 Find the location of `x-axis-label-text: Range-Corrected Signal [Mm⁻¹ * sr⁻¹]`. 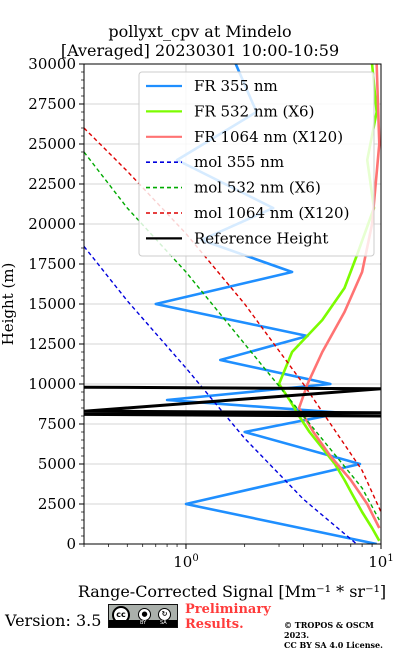

x-axis-label-text: Range-Corrected Signal [Mm⁻¹ * sr⁻¹] is located at coordinates (232, 591).